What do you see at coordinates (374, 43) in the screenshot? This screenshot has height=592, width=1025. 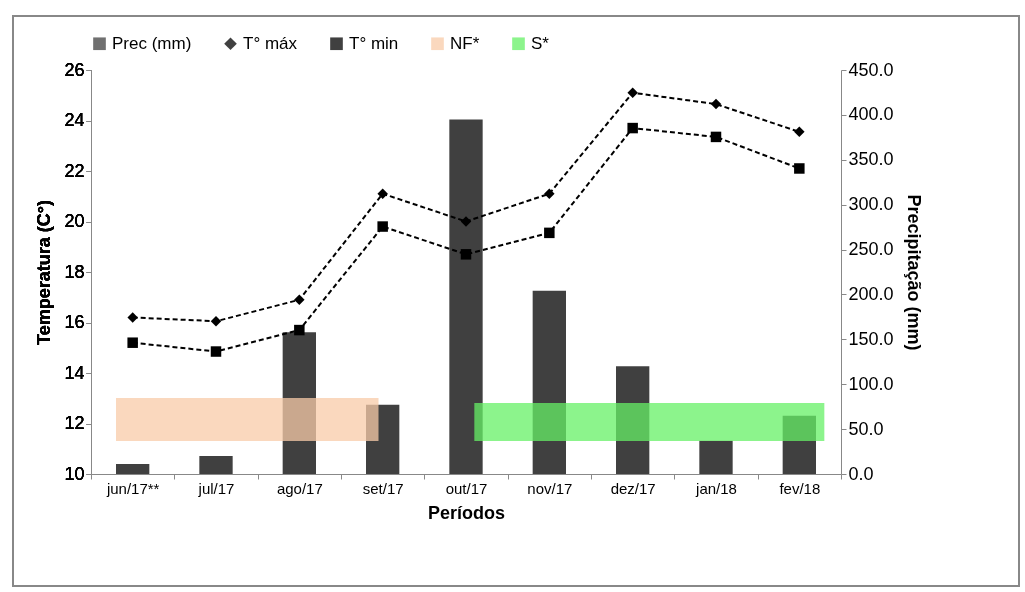 I see `legend-label: T° min` at bounding box center [374, 43].